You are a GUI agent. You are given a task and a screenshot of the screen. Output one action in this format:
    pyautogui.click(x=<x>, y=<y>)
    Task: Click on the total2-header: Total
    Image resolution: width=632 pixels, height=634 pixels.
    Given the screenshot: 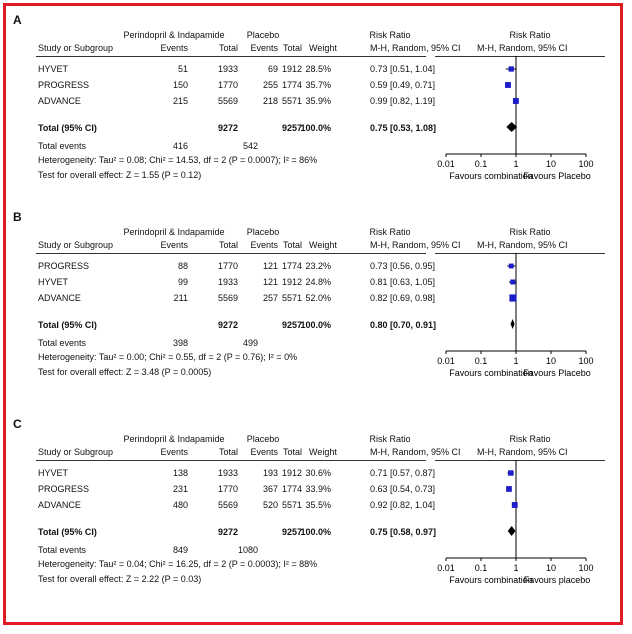 What is the action you would take?
    pyautogui.click(x=292, y=452)
    